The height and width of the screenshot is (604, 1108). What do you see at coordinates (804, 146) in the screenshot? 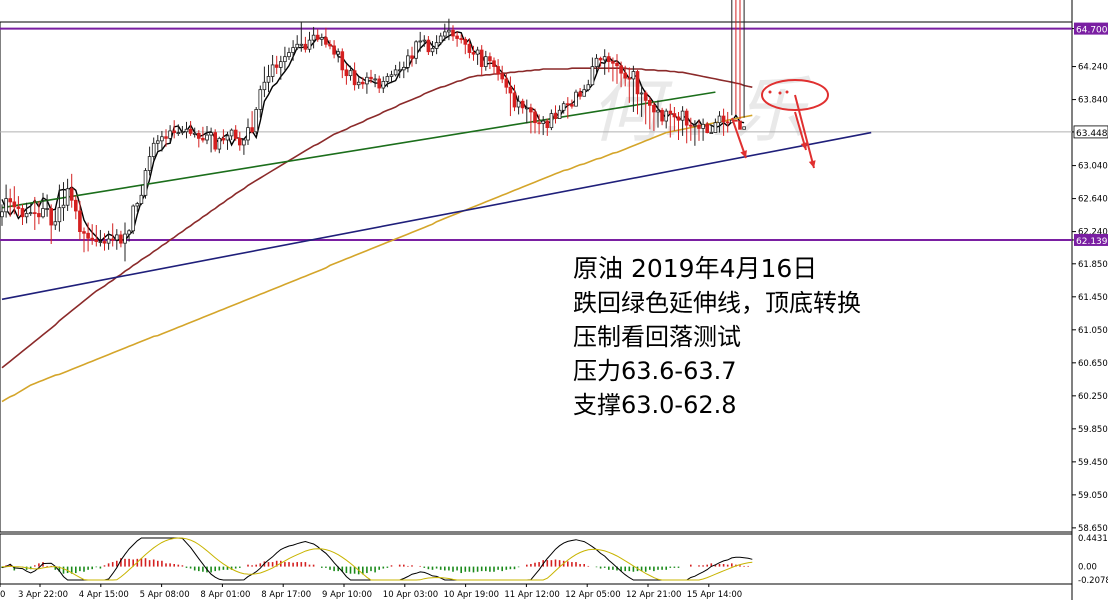
I see `down-arrow-2-head` at bounding box center [804, 146].